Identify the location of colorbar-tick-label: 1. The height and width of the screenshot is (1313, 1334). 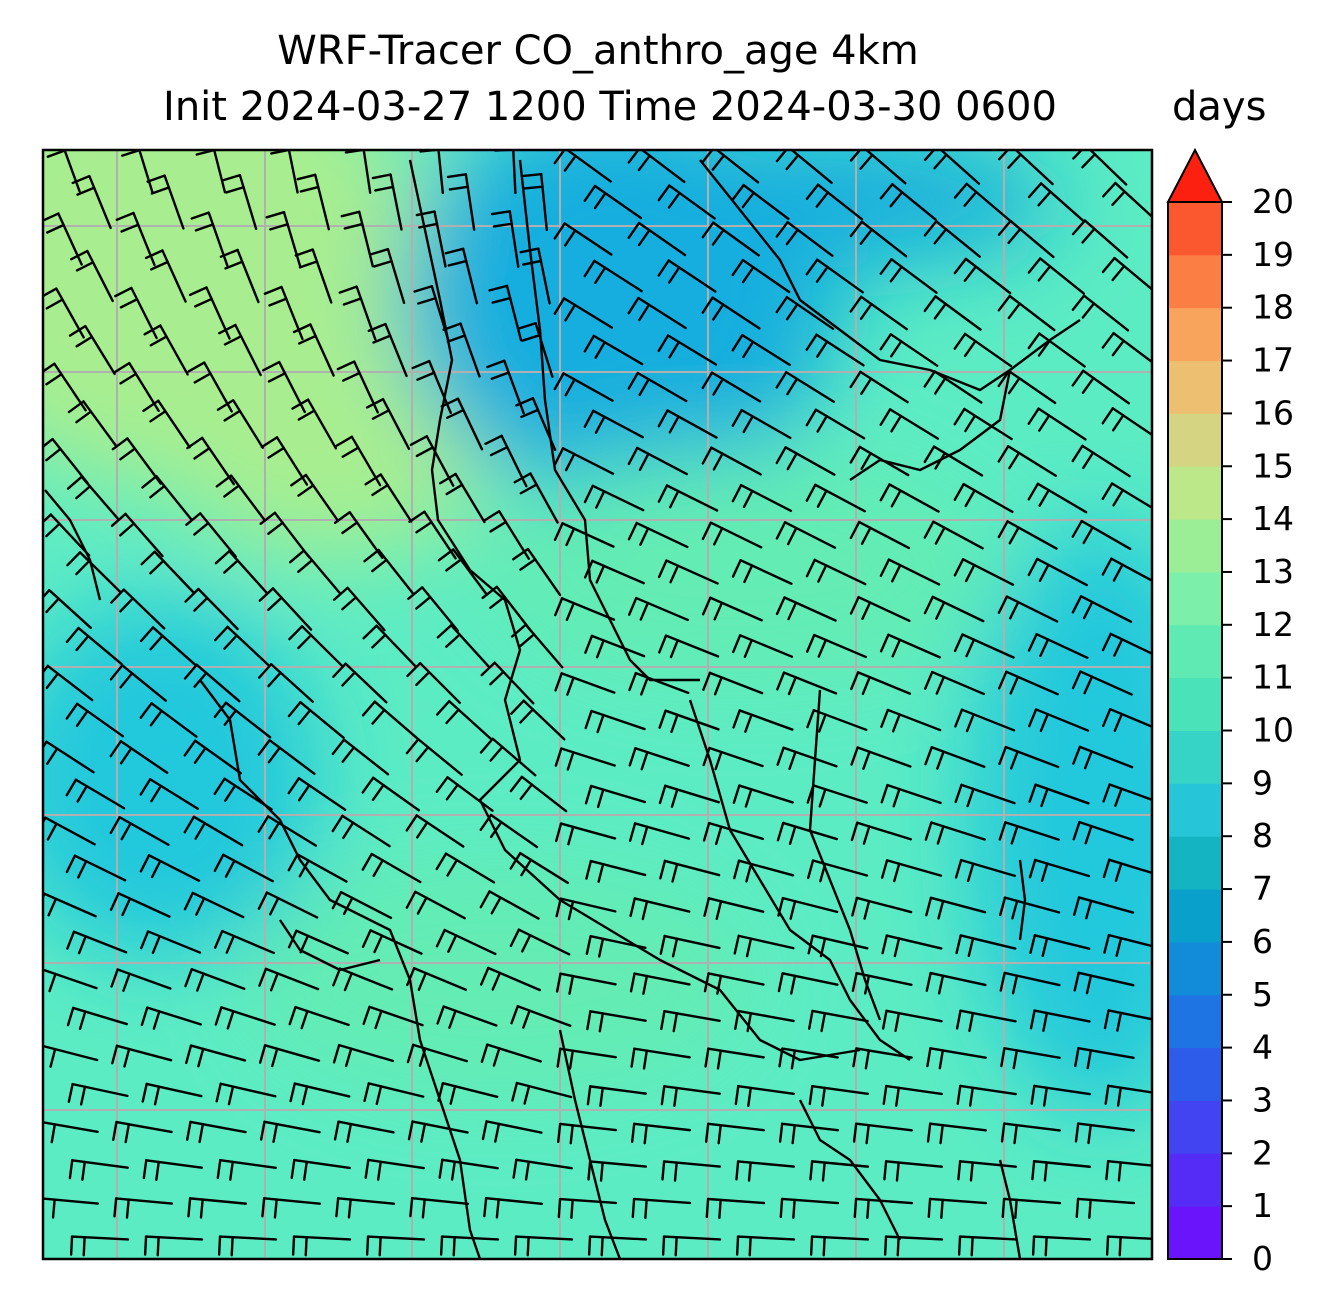
(1262, 1205).